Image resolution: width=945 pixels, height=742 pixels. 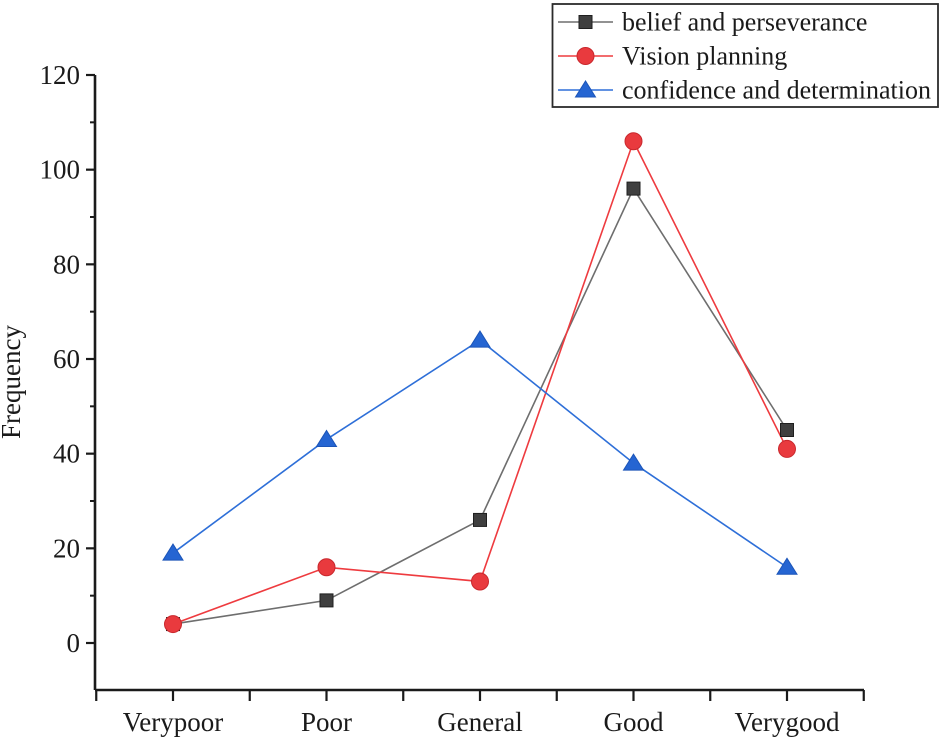 What do you see at coordinates (704, 56) in the screenshot?
I see `legend-label: Vision planning` at bounding box center [704, 56].